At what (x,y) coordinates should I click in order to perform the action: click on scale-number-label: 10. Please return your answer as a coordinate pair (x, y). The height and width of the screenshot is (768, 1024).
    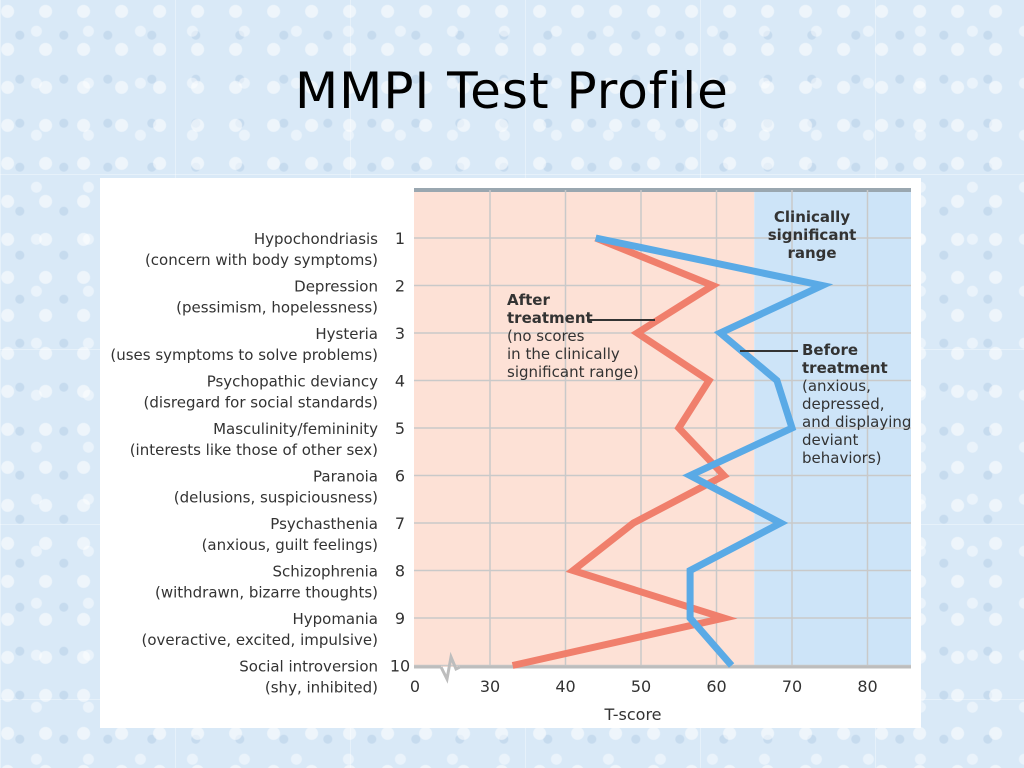
    Looking at the image, I should click on (400, 666).